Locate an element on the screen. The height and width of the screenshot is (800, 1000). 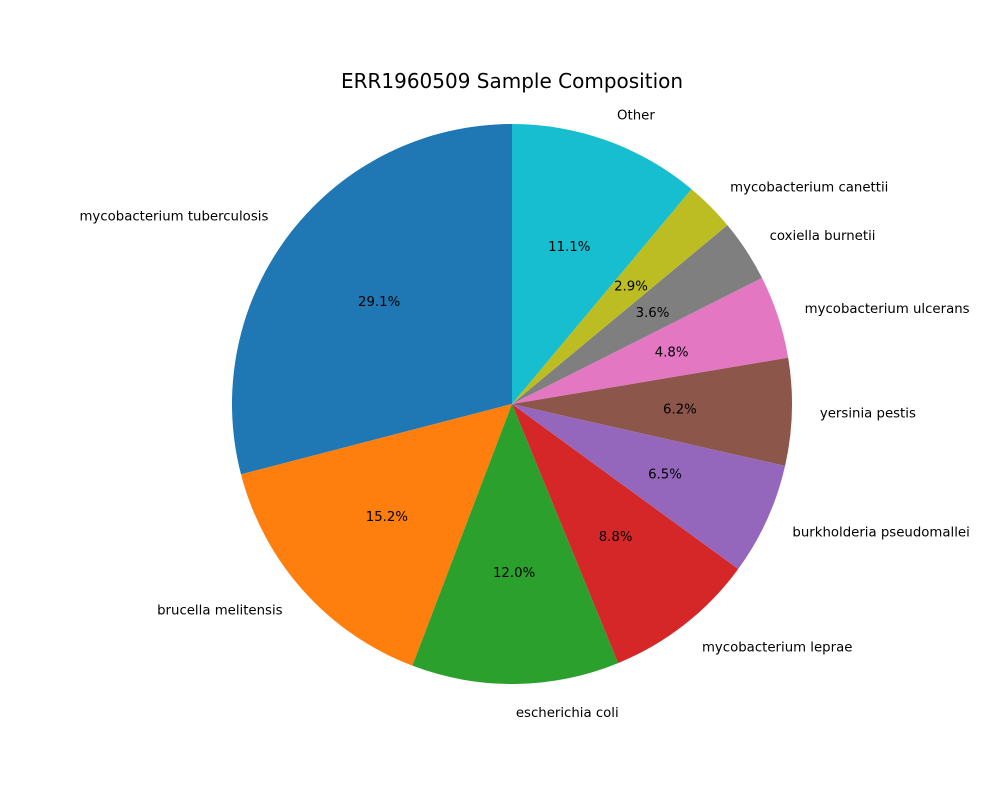
category-label-escherichia-coli: escherichia coli is located at coordinates (567, 713).